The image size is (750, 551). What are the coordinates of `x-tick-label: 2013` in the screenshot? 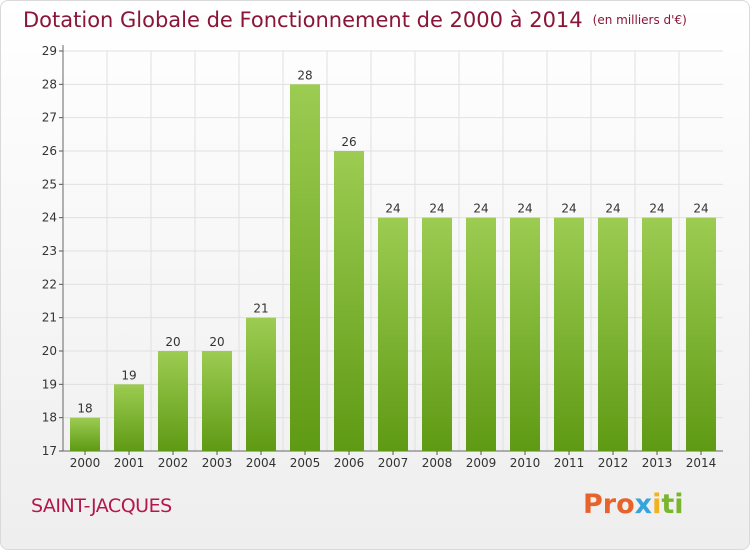 It's located at (657, 463).